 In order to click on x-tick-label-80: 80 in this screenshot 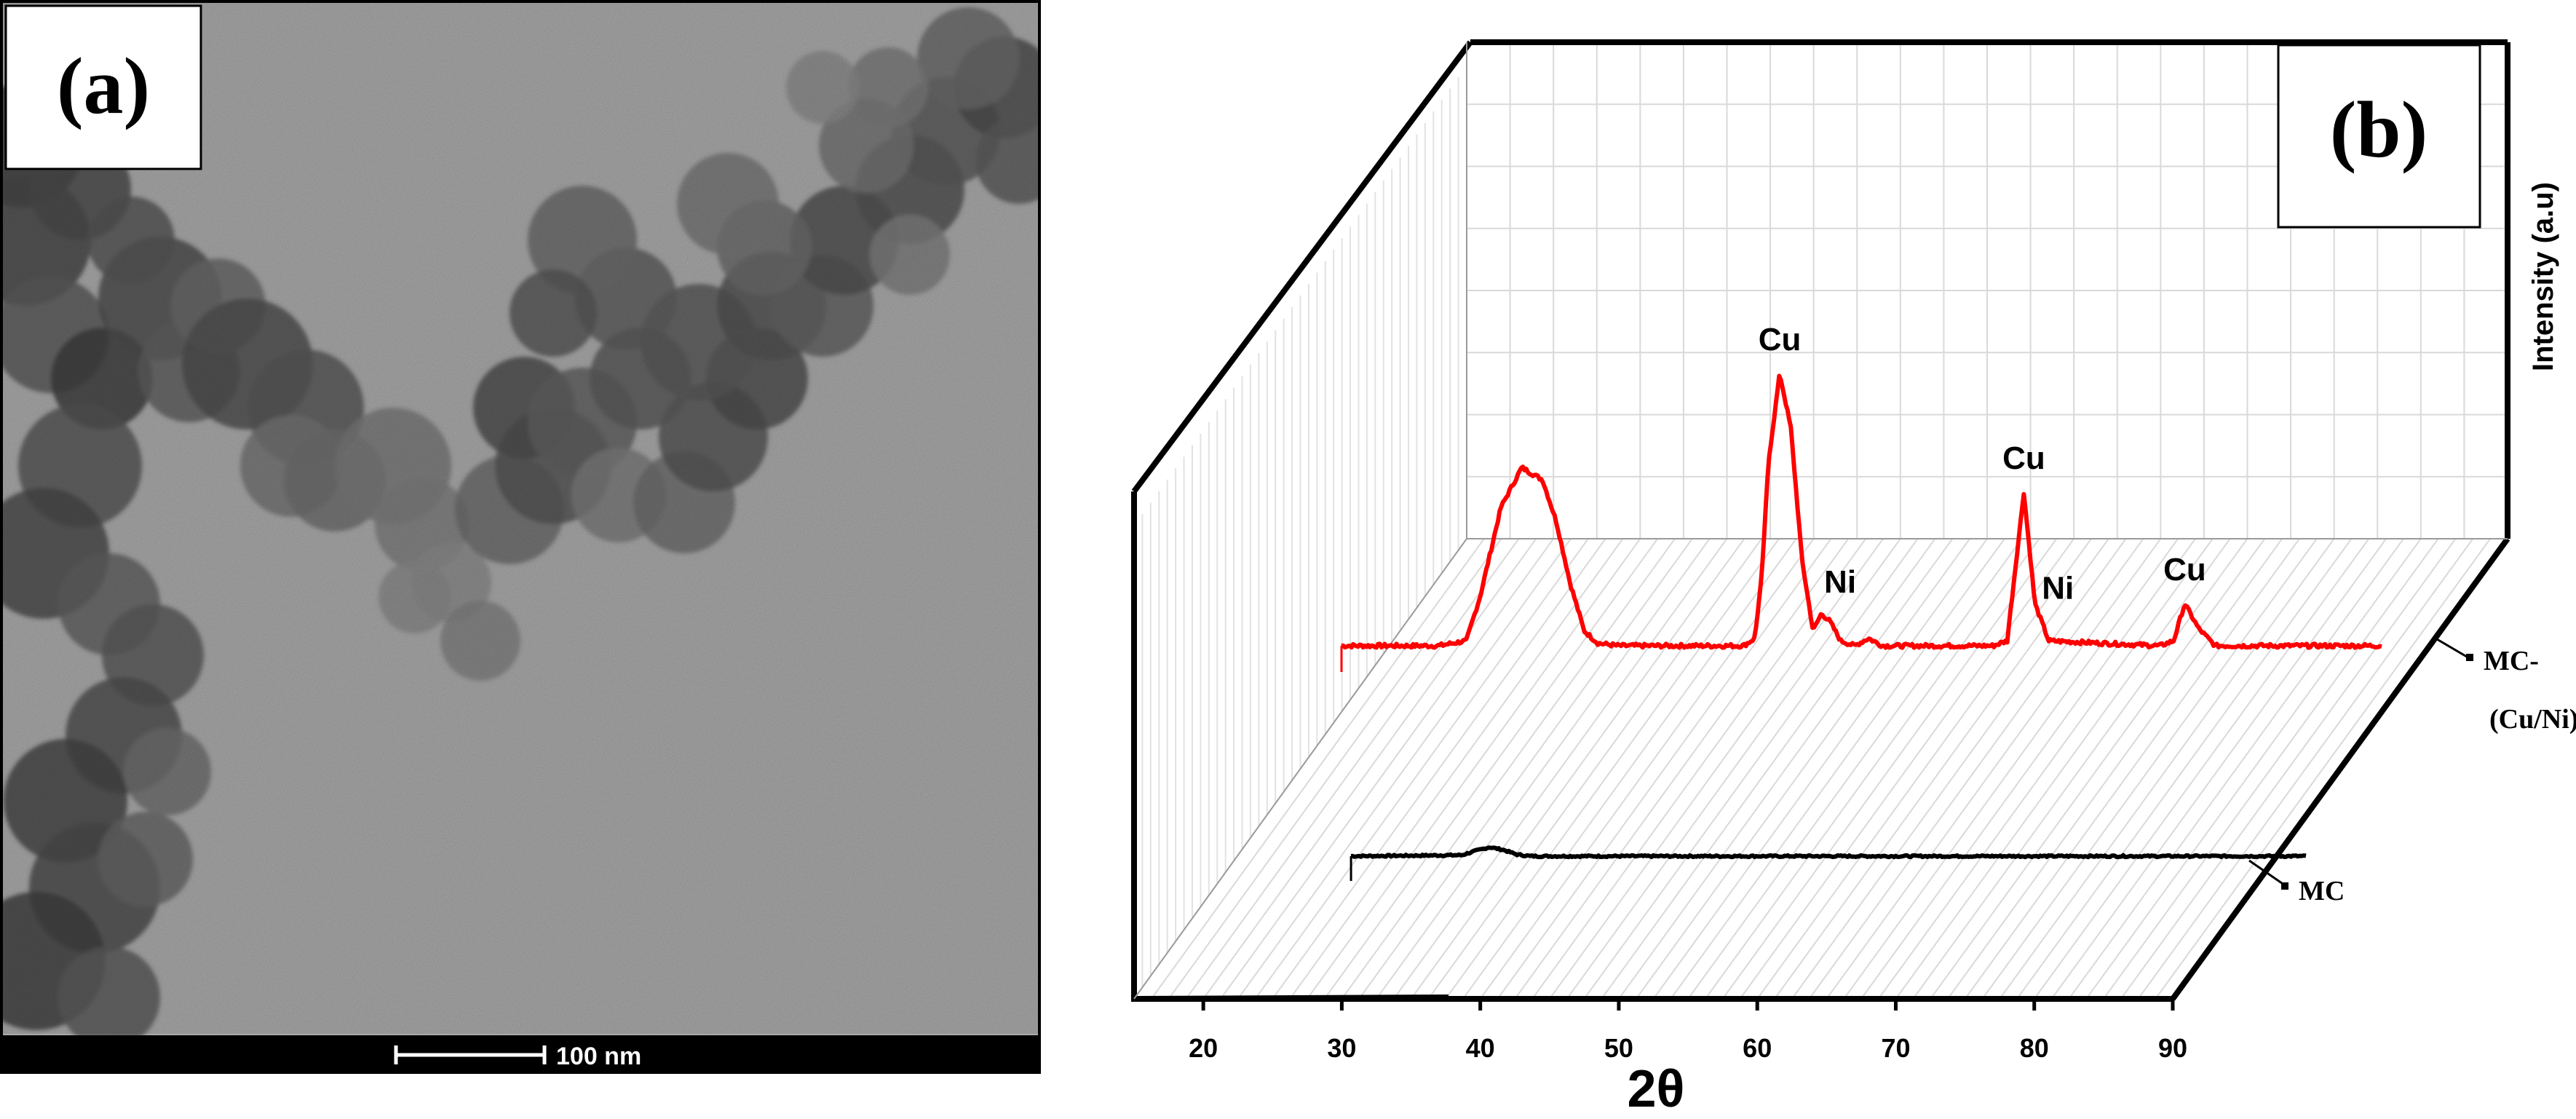, I will do `click(2034, 1048)`.